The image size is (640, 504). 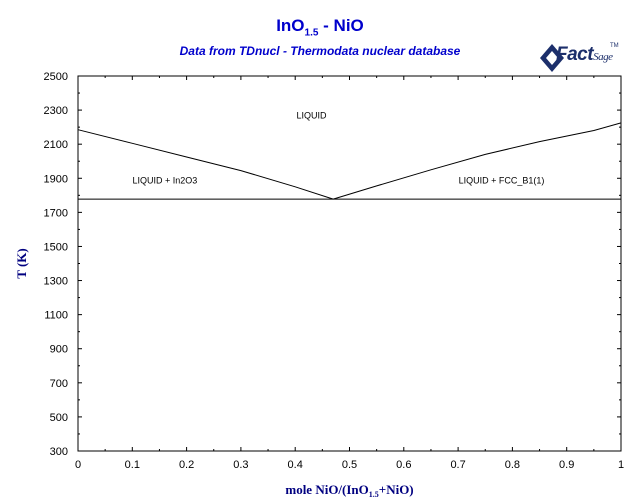 What do you see at coordinates (575, 54) in the screenshot?
I see `logo-text-fact: Fact` at bounding box center [575, 54].